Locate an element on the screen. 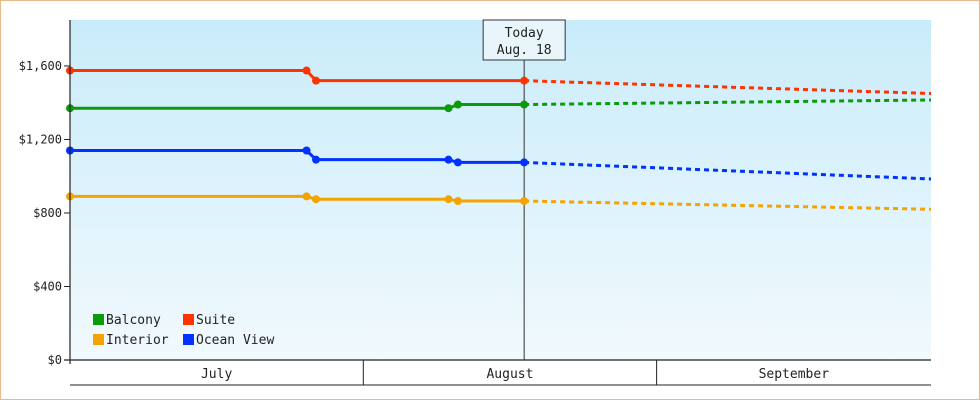 Image resolution: width=980 pixels, height=400 pixels. legend-swatch-ocean-view is located at coordinates (188, 339).